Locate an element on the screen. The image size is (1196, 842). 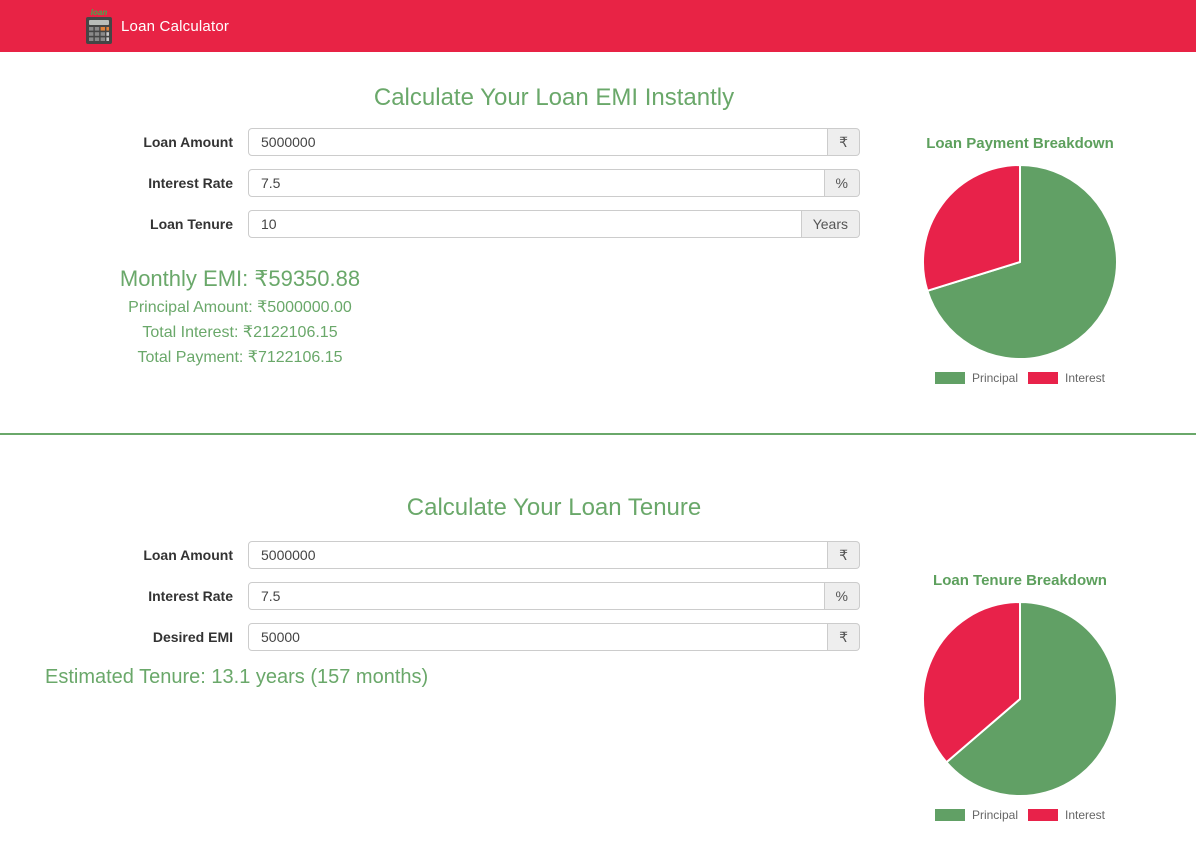
app-title: Loan Calculator is located at coordinates (175, 26).